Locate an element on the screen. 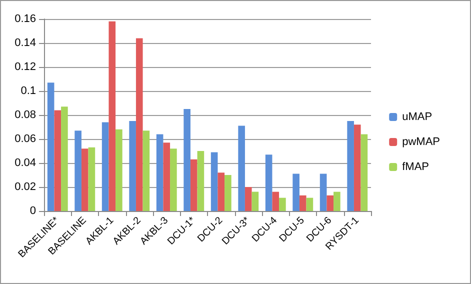  legend-label: fMAP is located at coordinates (416, 167).